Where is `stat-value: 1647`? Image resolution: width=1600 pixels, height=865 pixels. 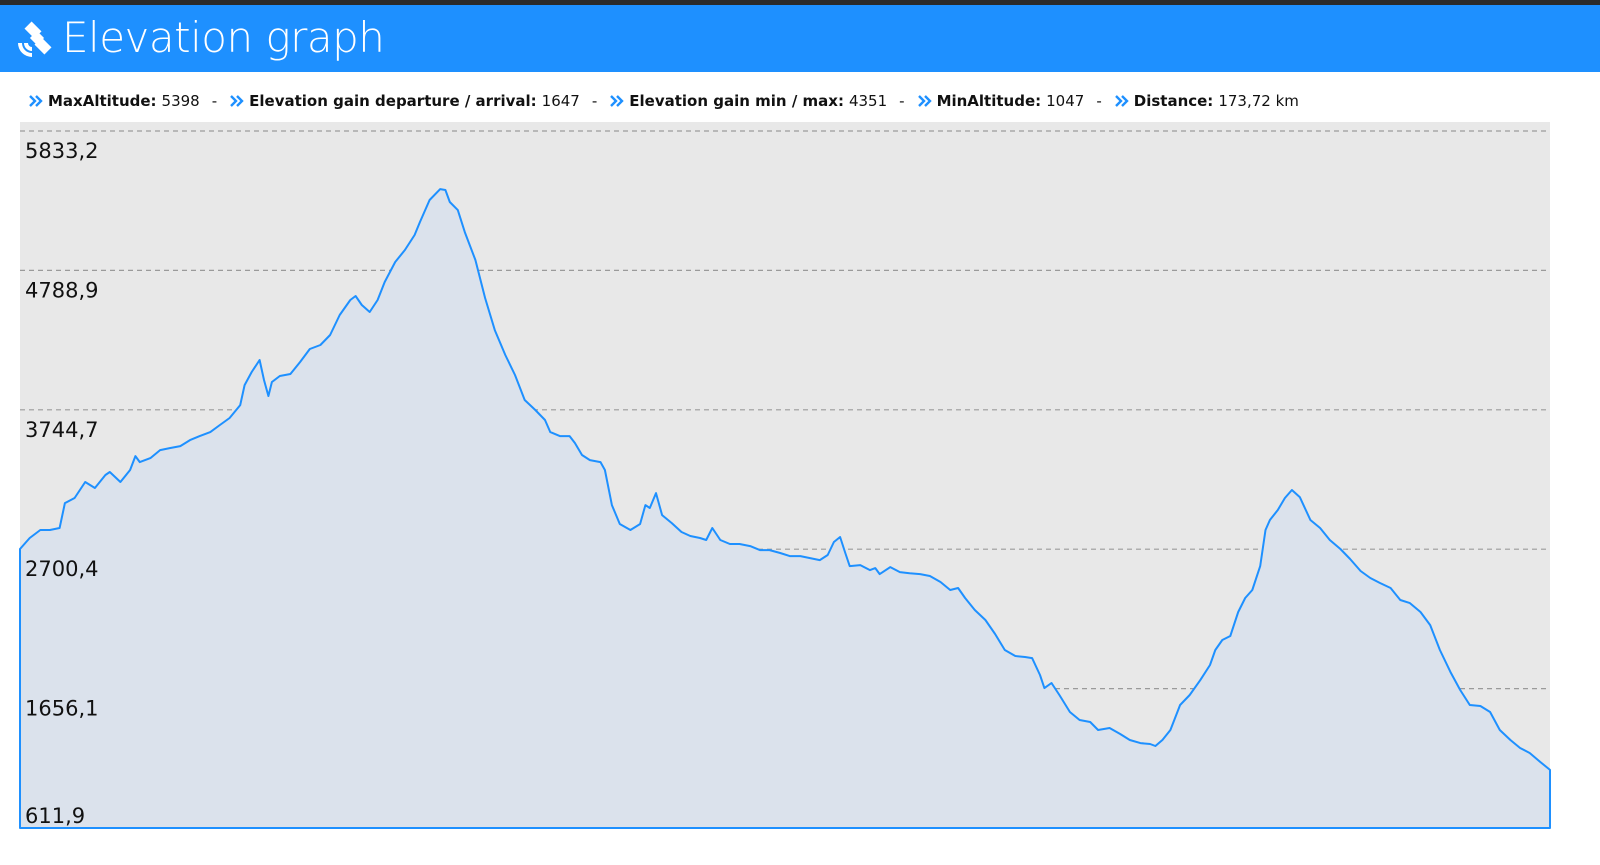
stat-value: 1647 is located at coordinates (560, 101).